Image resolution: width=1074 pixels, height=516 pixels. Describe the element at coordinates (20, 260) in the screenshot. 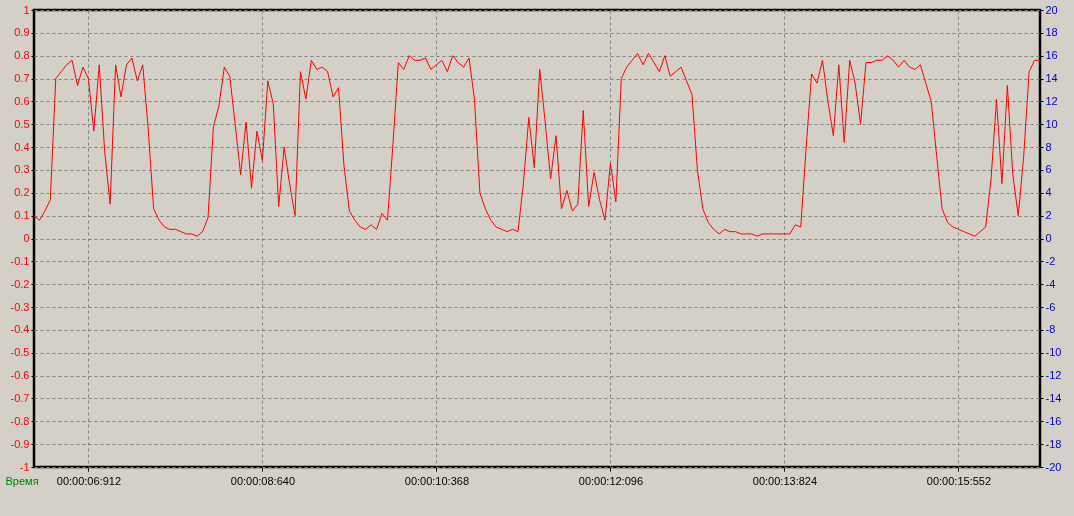

I see `y-tick-label: -0.1` at that location.